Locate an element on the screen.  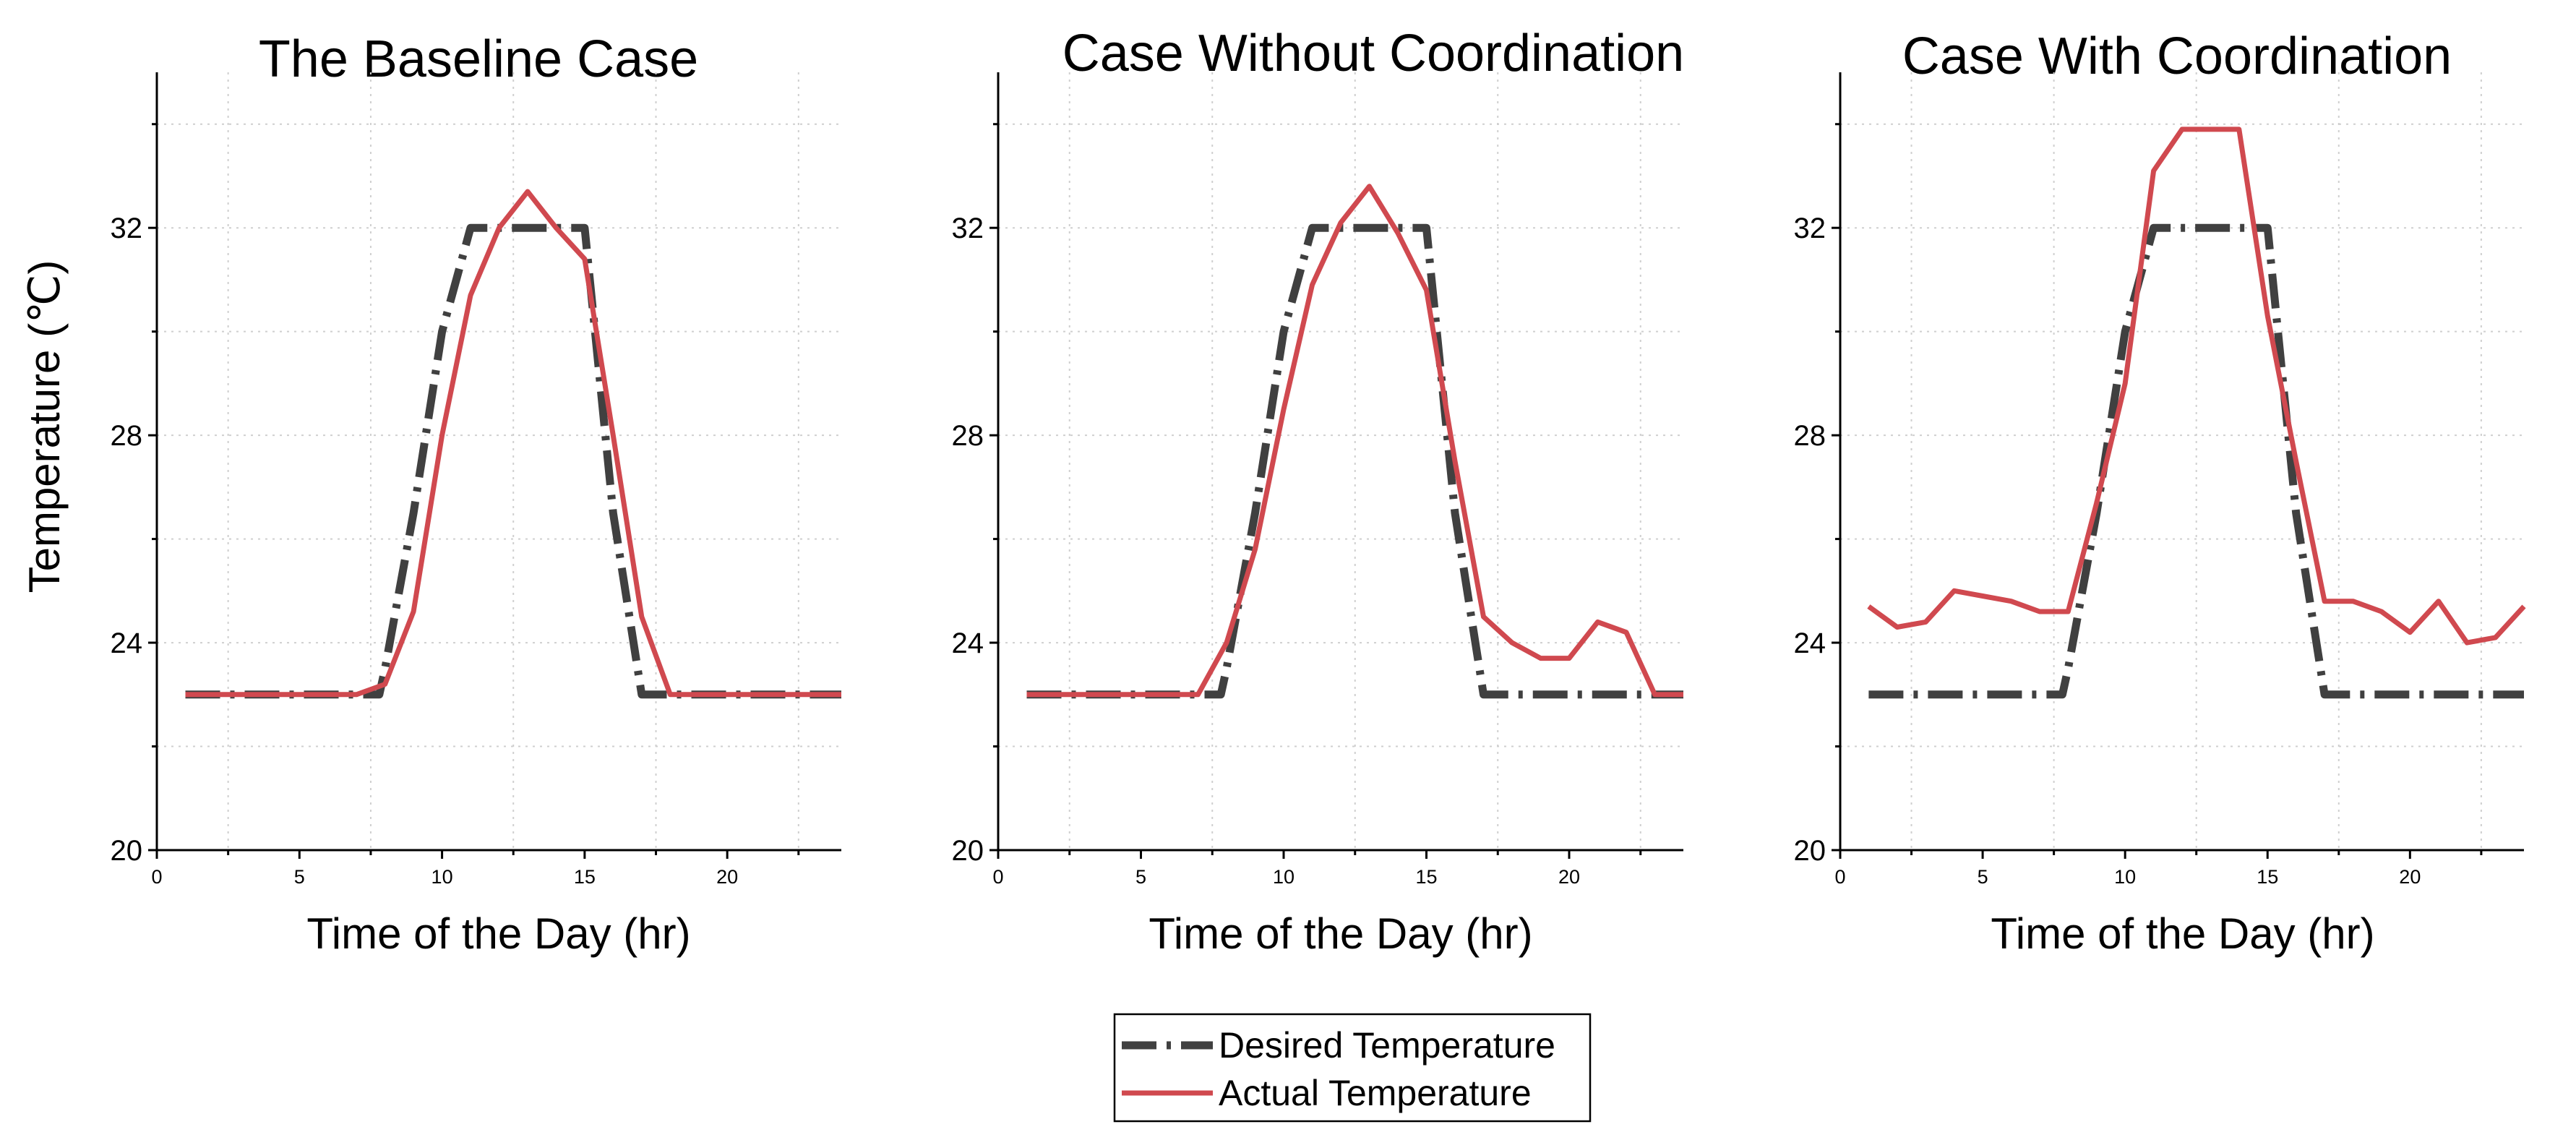
desired-temperature-line is located at coordinates (2196, 461).